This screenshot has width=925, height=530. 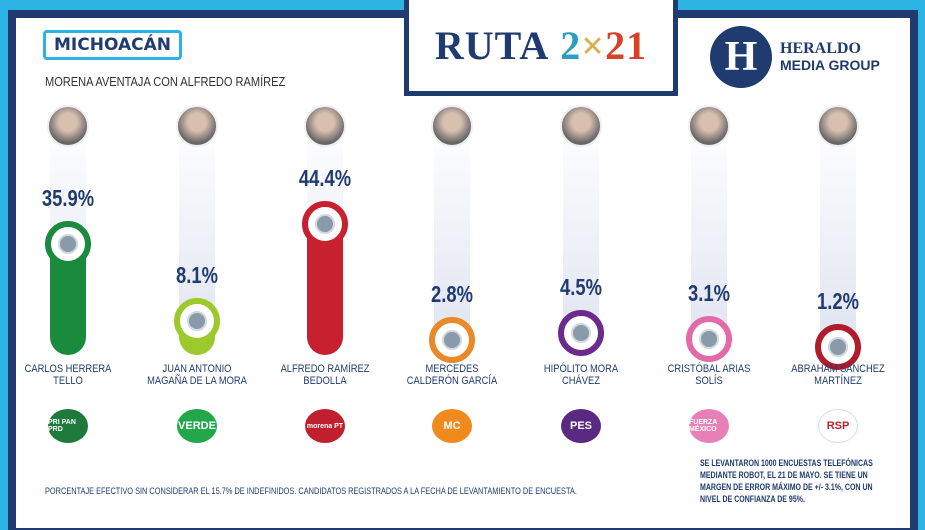 What do you see at coordinates (112, 45) in the screenshot?
I see `state-badge: MICHOACÁN` at bounding box center [112, 45].